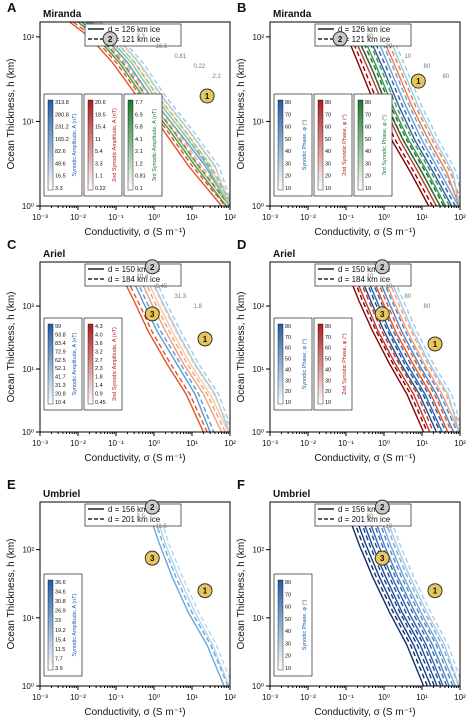 The image size is (474, 722). Describe the element at coordinates (99, 344) in the screenshot. I see `colorbar-tick: 3.6` at that location.